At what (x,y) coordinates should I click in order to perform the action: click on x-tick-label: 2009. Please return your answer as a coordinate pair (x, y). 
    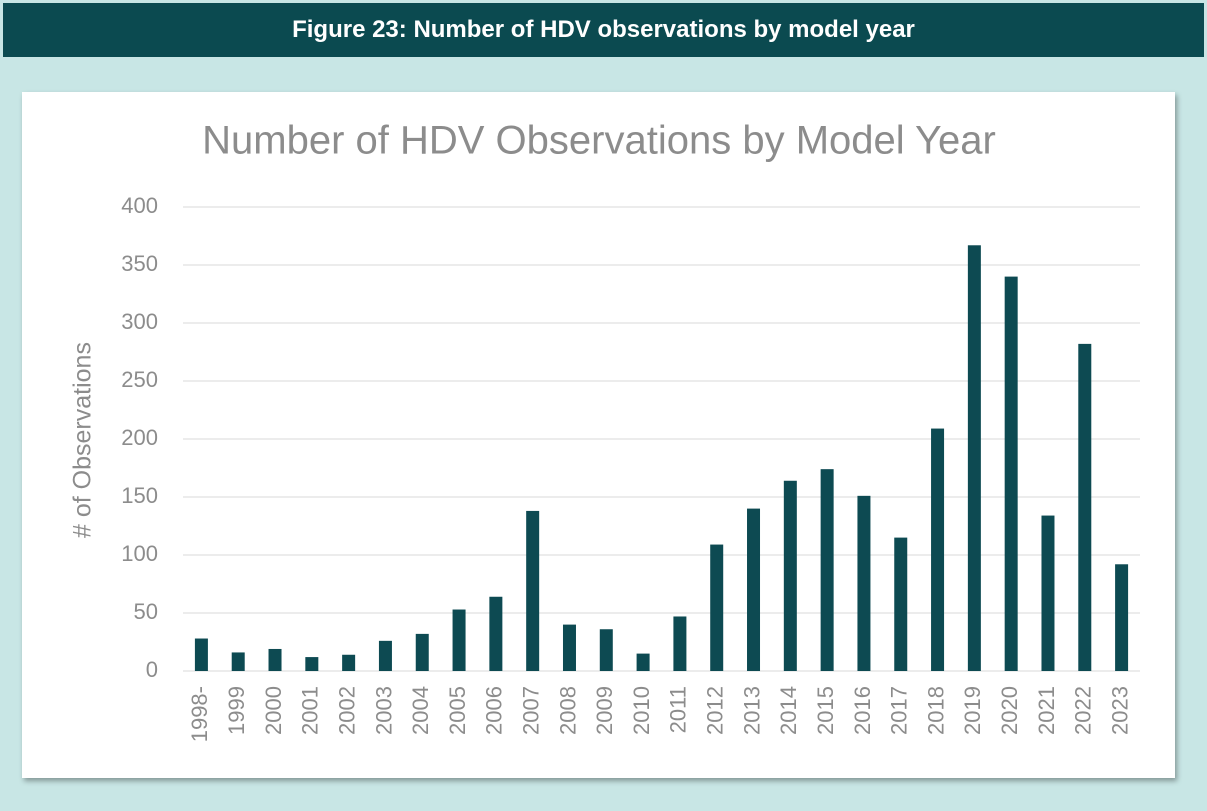
    Looking at the image, I should click on (604, 710).